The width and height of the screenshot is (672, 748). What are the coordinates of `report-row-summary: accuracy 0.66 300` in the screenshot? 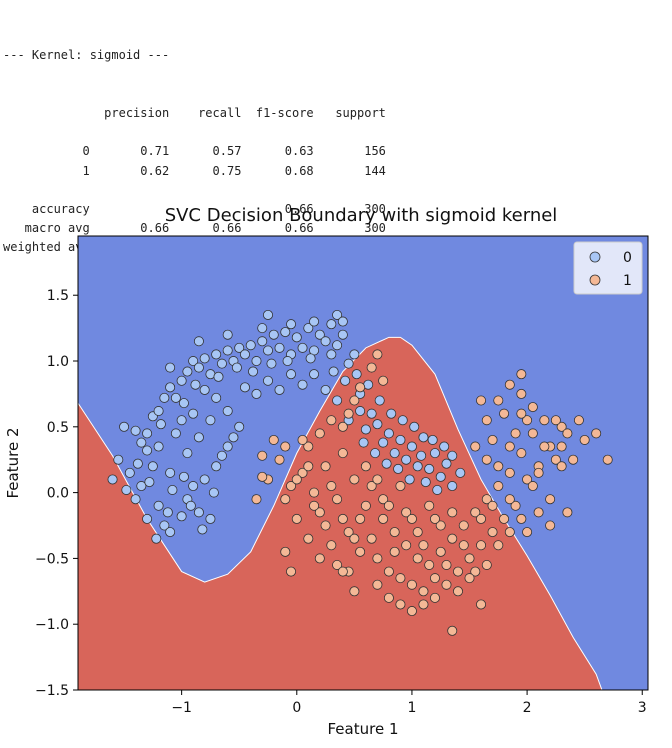 It's located at (194, 208).